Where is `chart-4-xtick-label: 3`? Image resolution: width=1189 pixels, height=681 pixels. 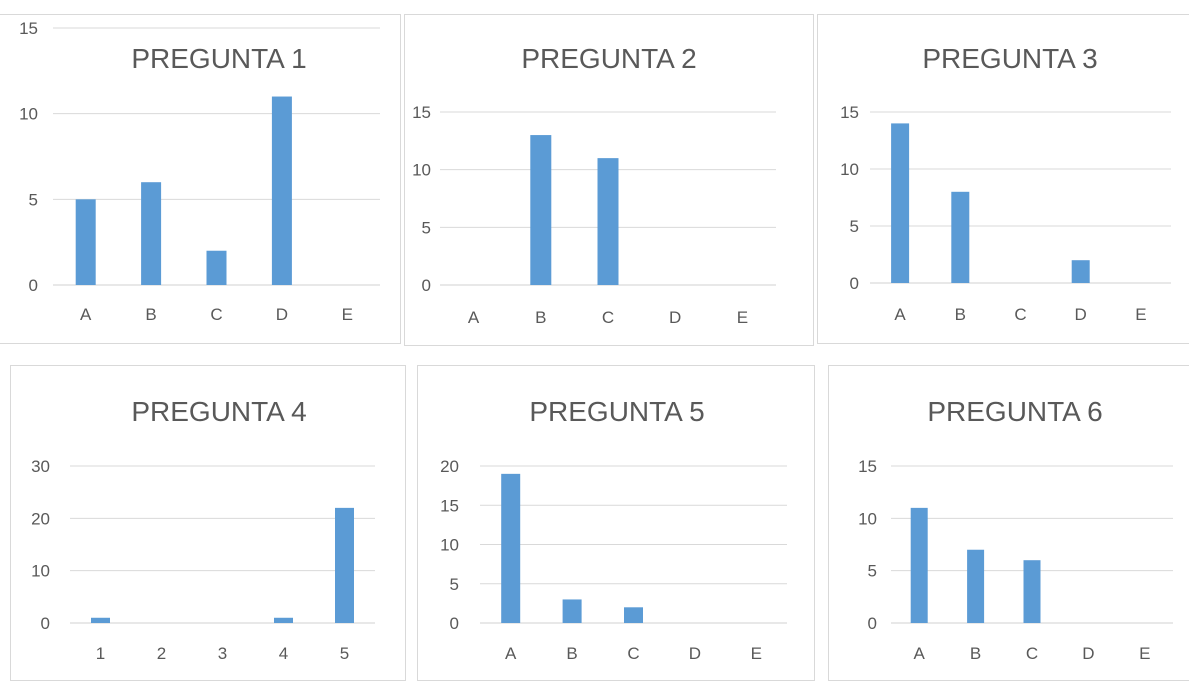 chart-4-xtick-label: 3 is located at coordinates (222, 653).